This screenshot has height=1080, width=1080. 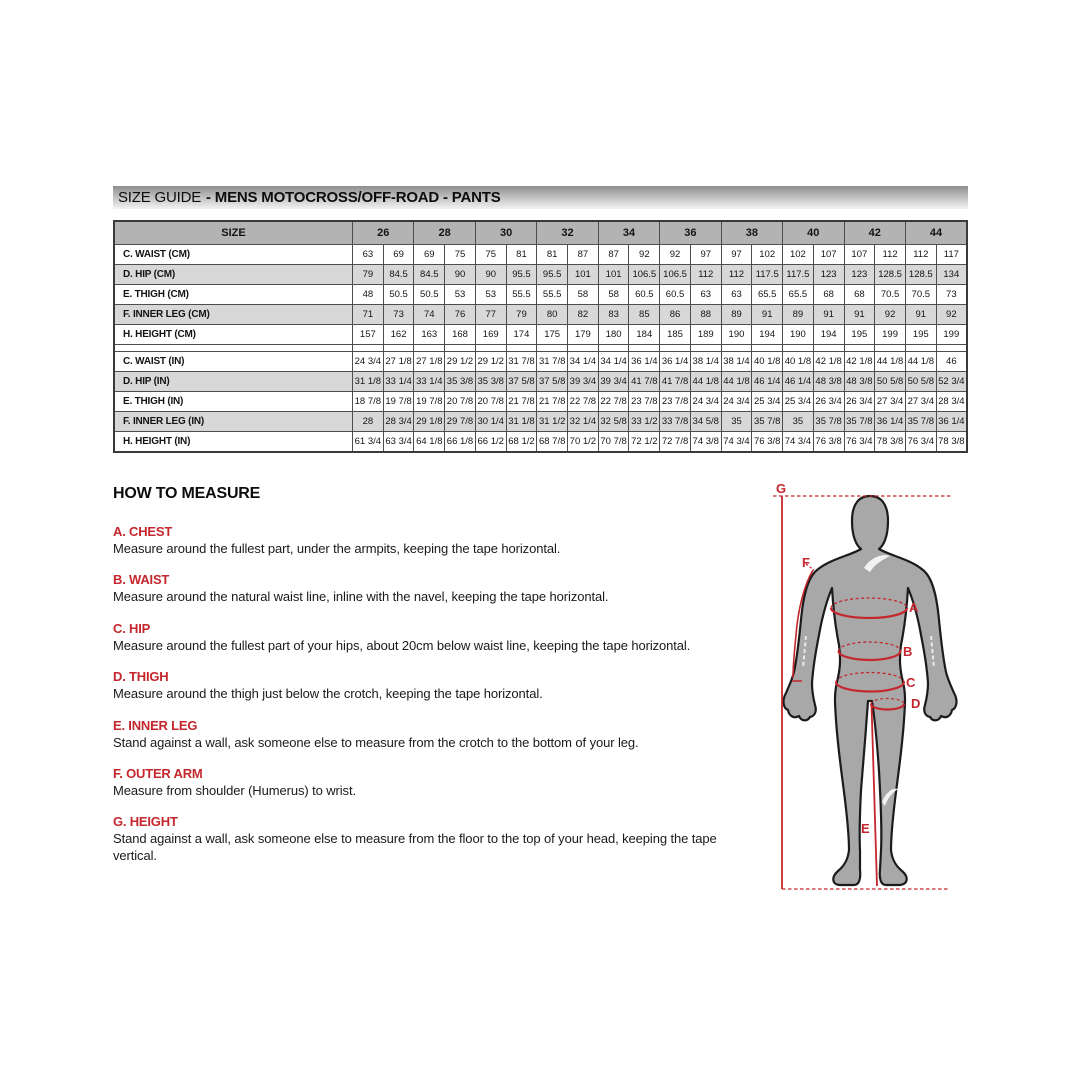 I want to click on value-cell: 33 1/2, so click(x=644, y=421).